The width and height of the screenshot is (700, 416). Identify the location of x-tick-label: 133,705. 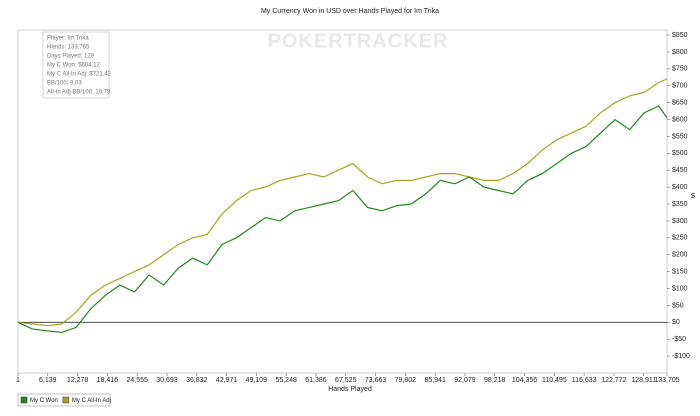
(666, 380).